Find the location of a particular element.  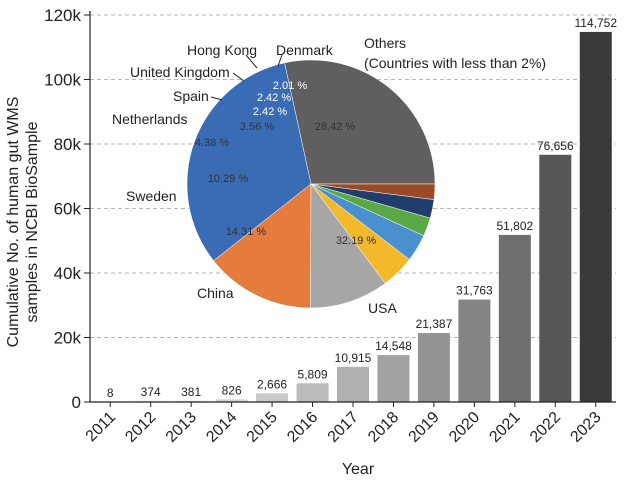

pie-percent-label: 4.38 % is located at coordinates (212, 143).